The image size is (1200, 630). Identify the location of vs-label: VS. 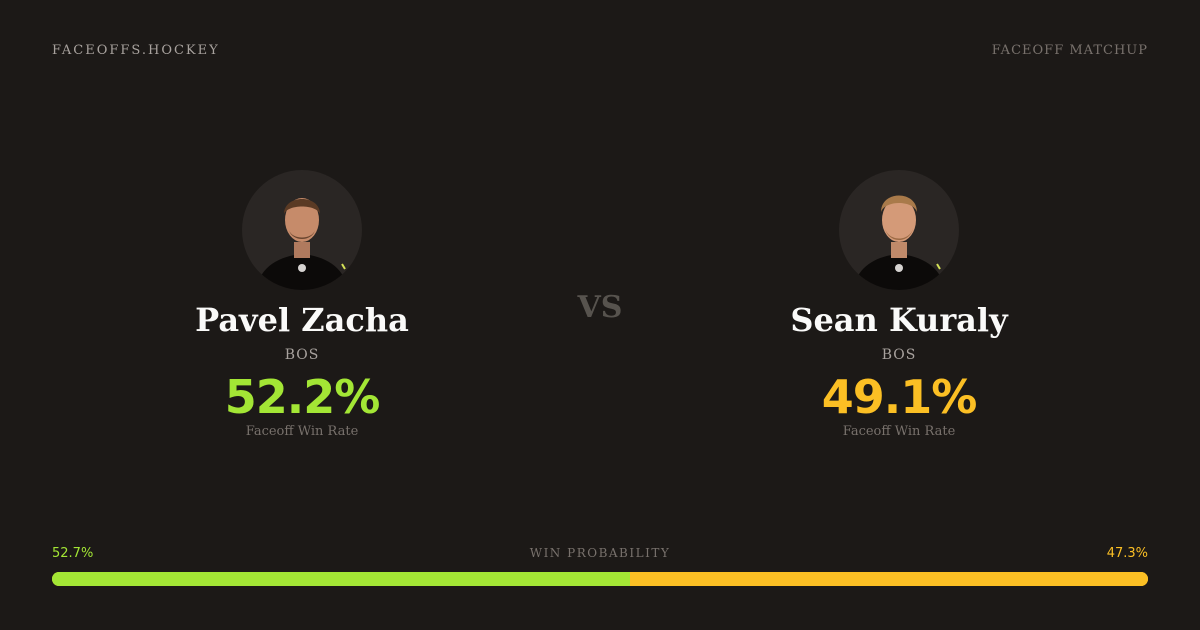
(600, 307).